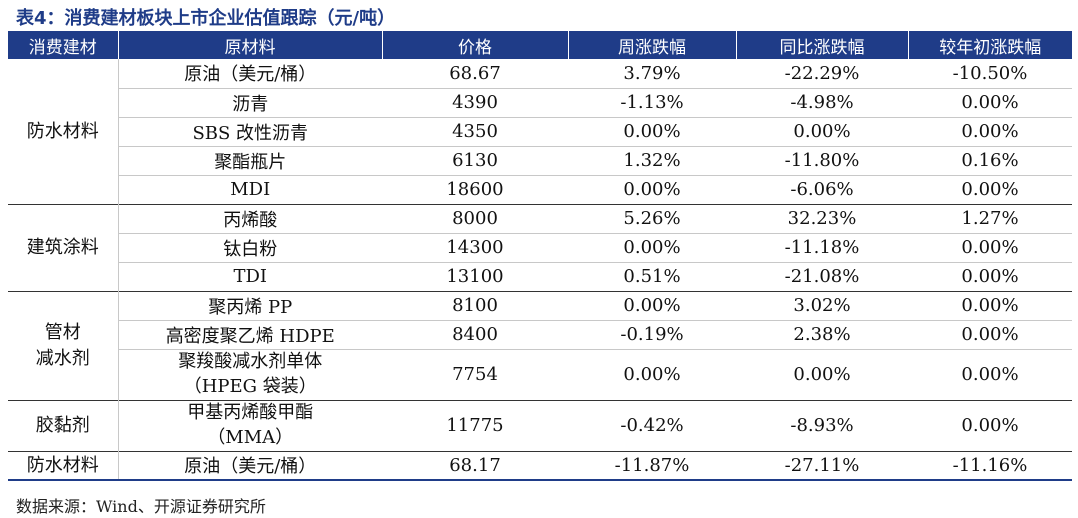 This screenshot has height=518, width=1078. I want to click on price-cell: 8100, so click(475, 305).